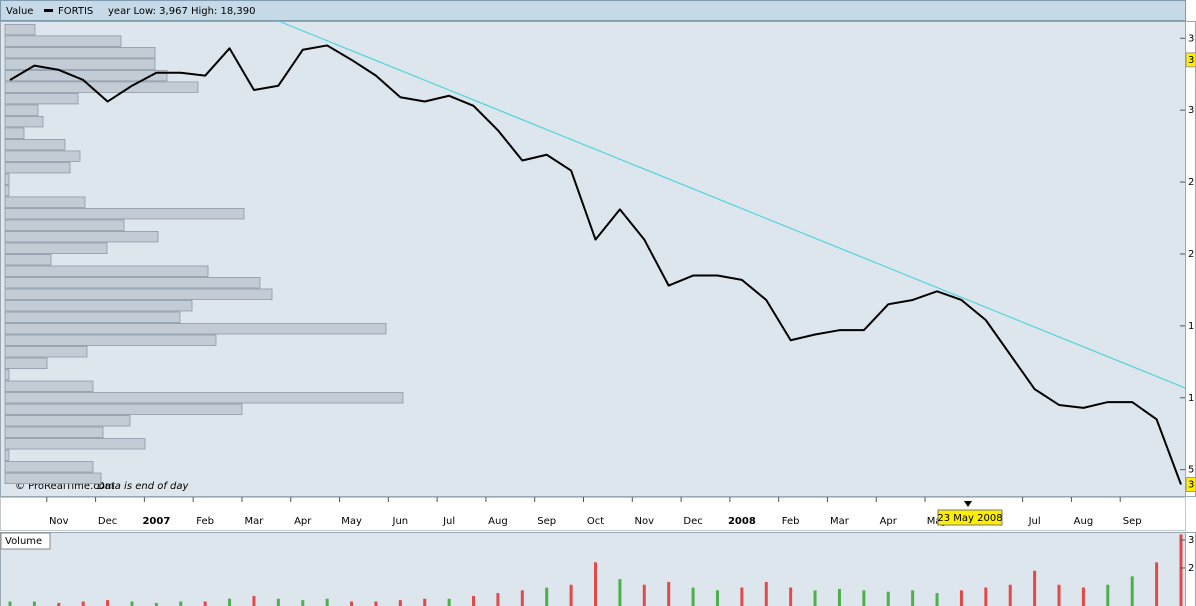 This screenshot has height=606, width=1196. What do you see at coordinates (19, 11) in the screenshot?
I see `panel-label: Value` at bounding box center [19, 11].